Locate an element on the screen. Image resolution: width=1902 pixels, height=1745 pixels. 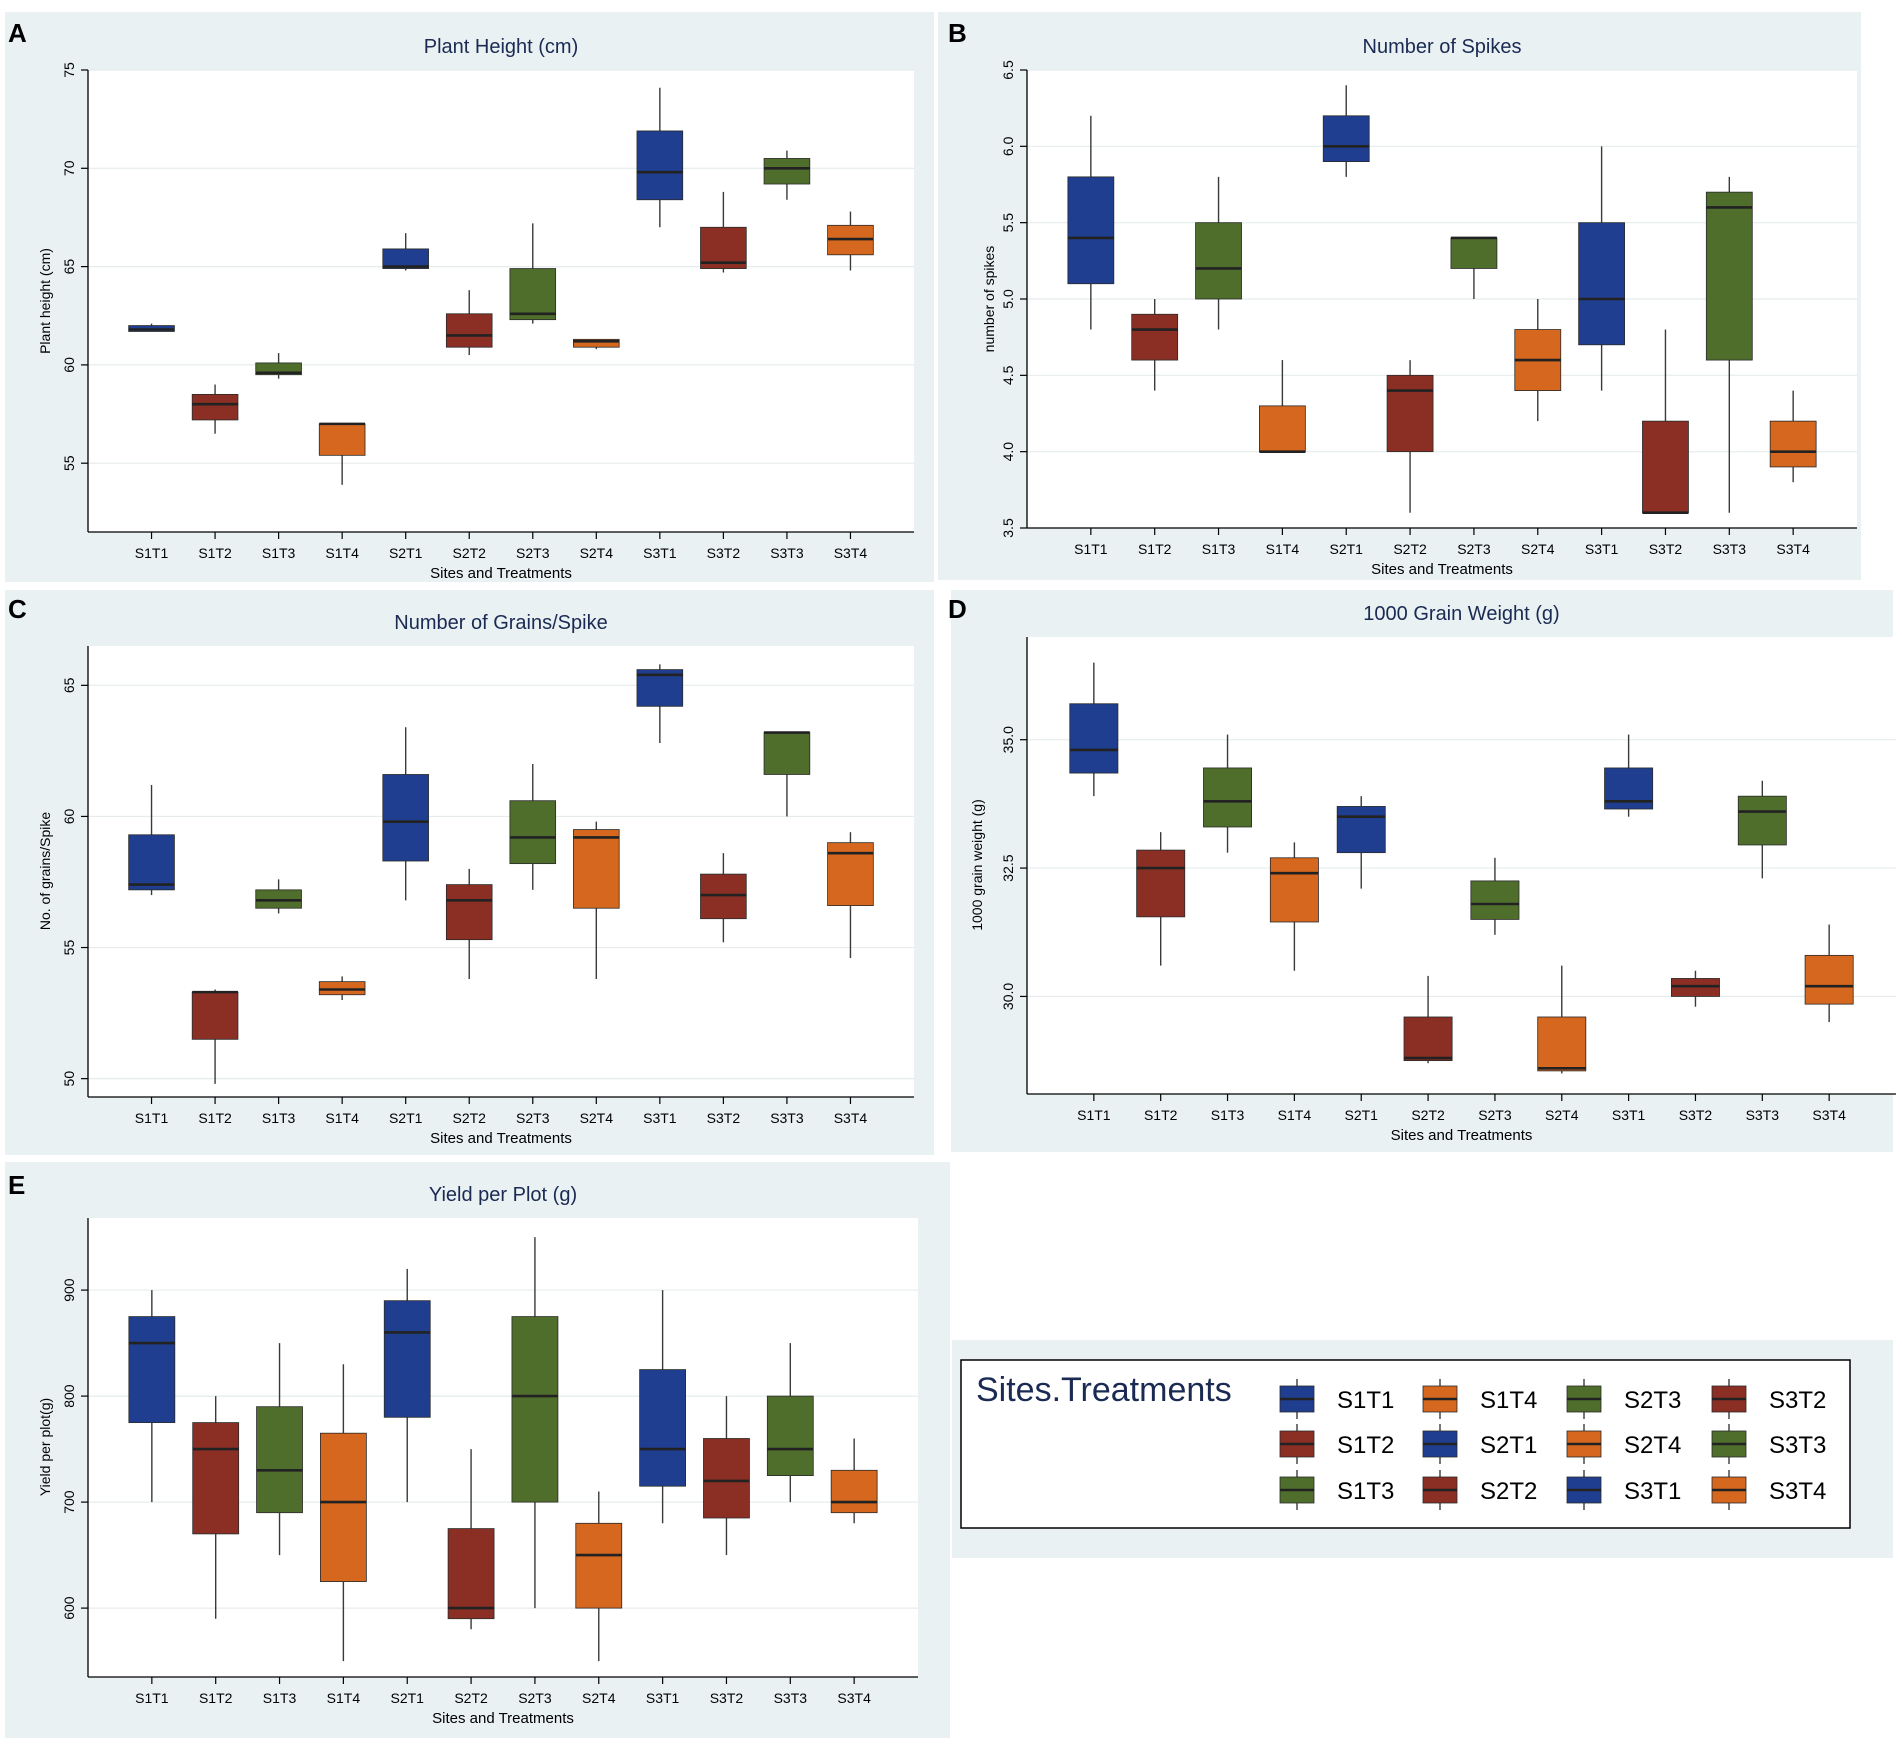
legend-title: Sites.Treatments is located at coordinates (1104, 1390).